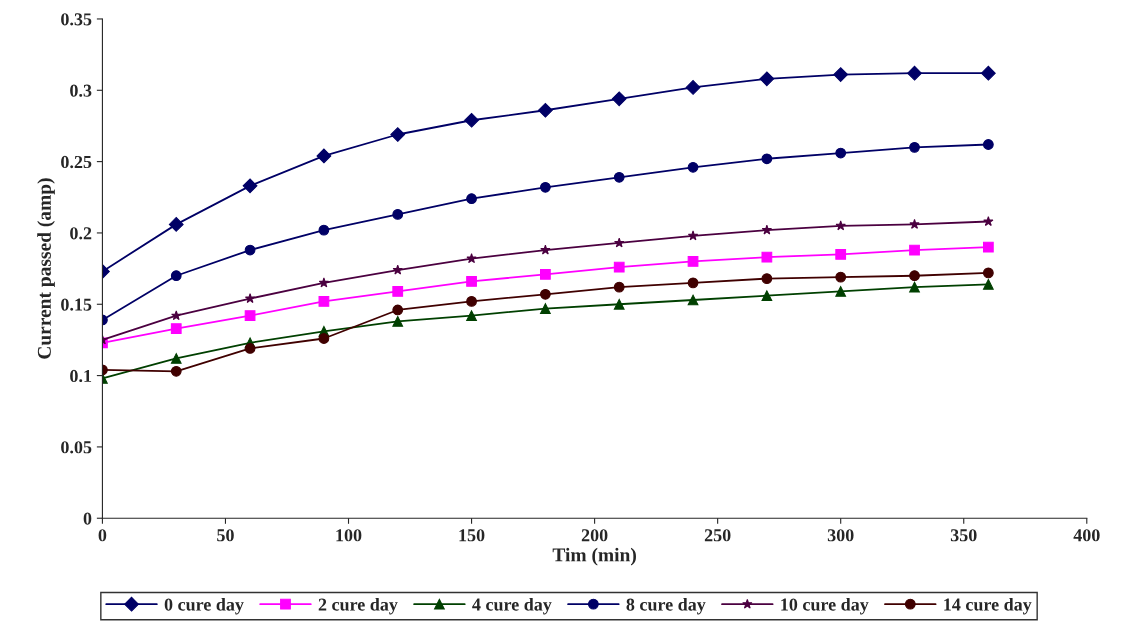 The width and height of the screenshot is (1138, 632). What do you see at coordinates (87, 518) in the screenshot?
I see `y-tick-label: 0` at bounding box center [87, 518].